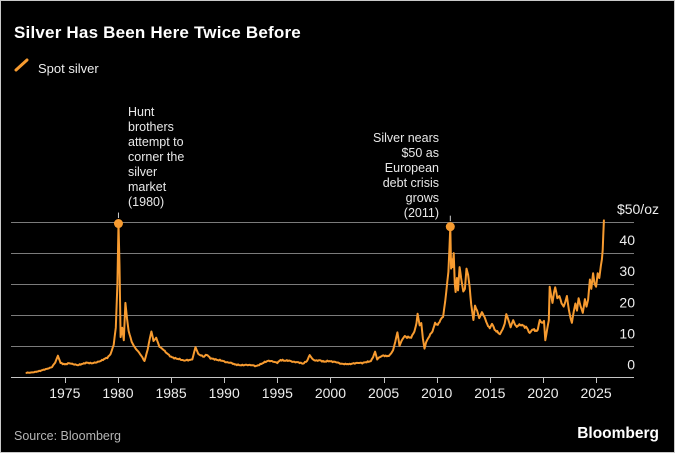 Image resolution: width=675 pixels, height=453 pixels. What do you see at coordinates (406, 138) in the screenshot?
I see `annotation-line: Silver nears` at bounding box center [406, 138].